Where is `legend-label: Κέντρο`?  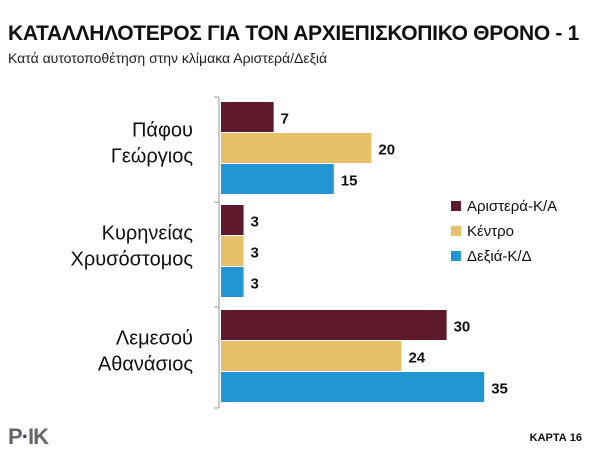 legend-label: Κέντρο is located at coordinates (490, 231).